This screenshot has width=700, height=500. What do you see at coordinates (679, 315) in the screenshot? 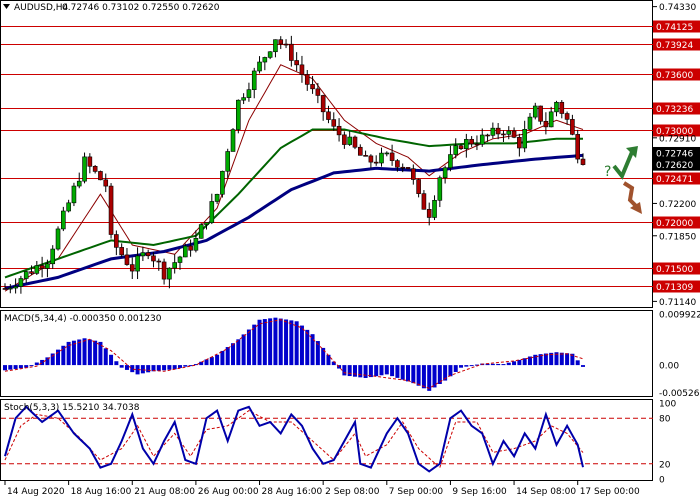
I see `macd-tick-label: 0.009922` at bounding box center [679, 315].